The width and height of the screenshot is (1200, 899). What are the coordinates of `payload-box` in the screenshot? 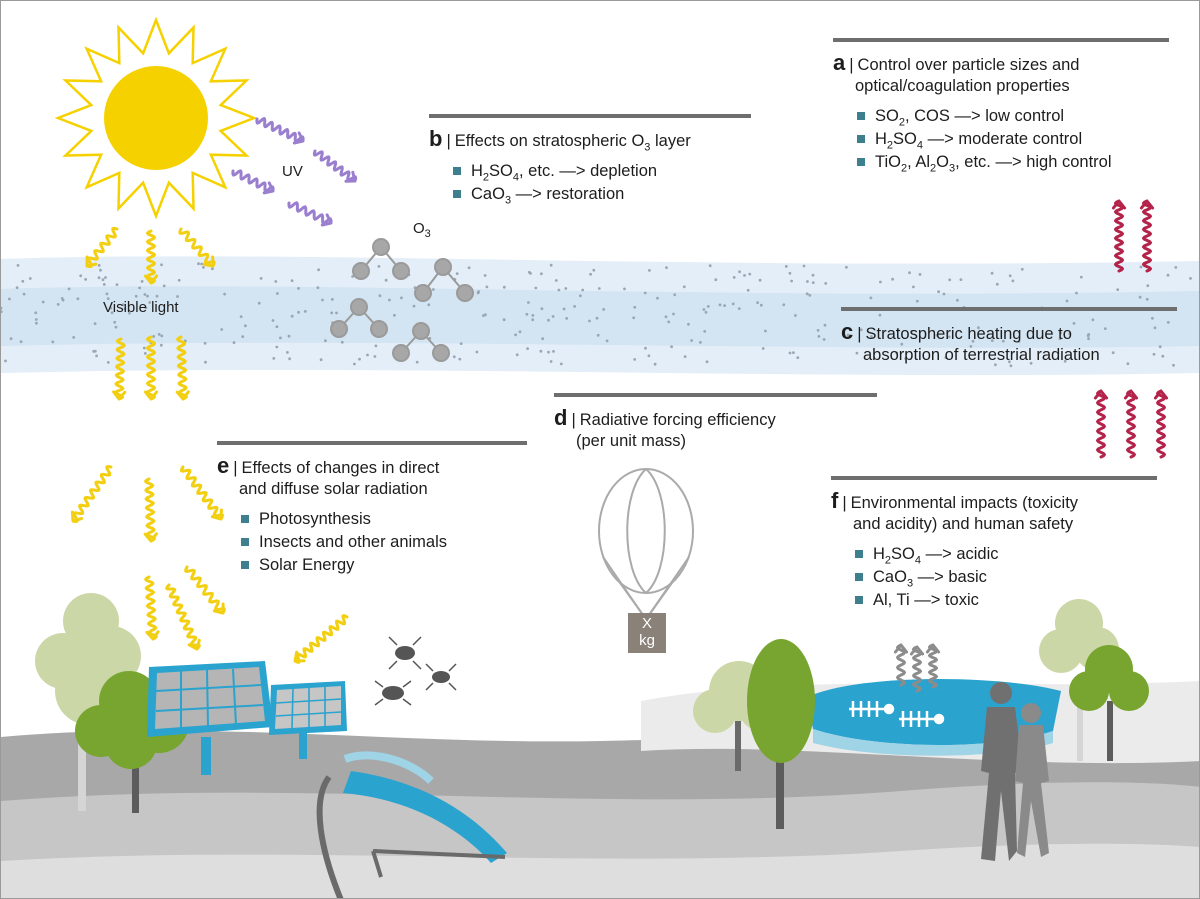 It's located at (647, 633).